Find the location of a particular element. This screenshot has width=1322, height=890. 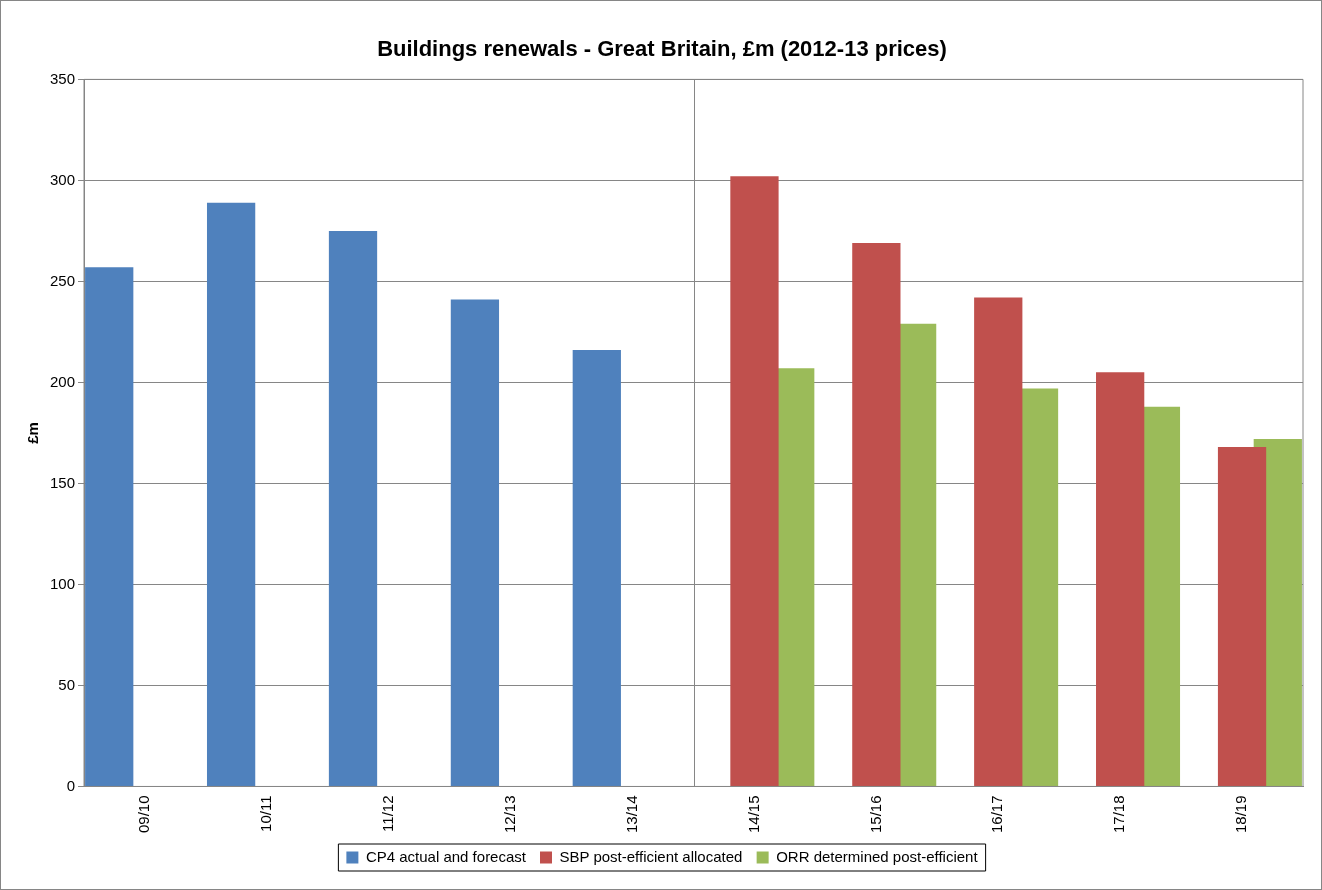

x-tick-label: 11/12 is located at coordinates (387, 813).